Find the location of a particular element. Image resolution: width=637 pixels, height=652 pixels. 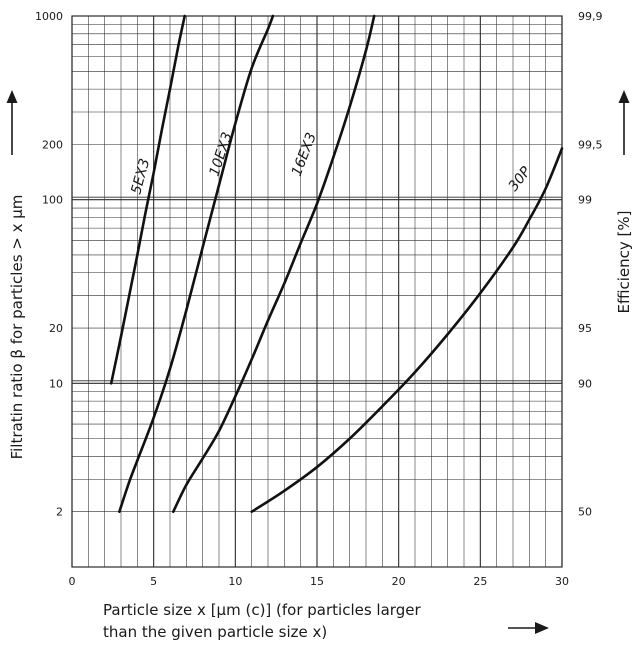

x-tick-label: 10 is located at coordinates (235, 581).